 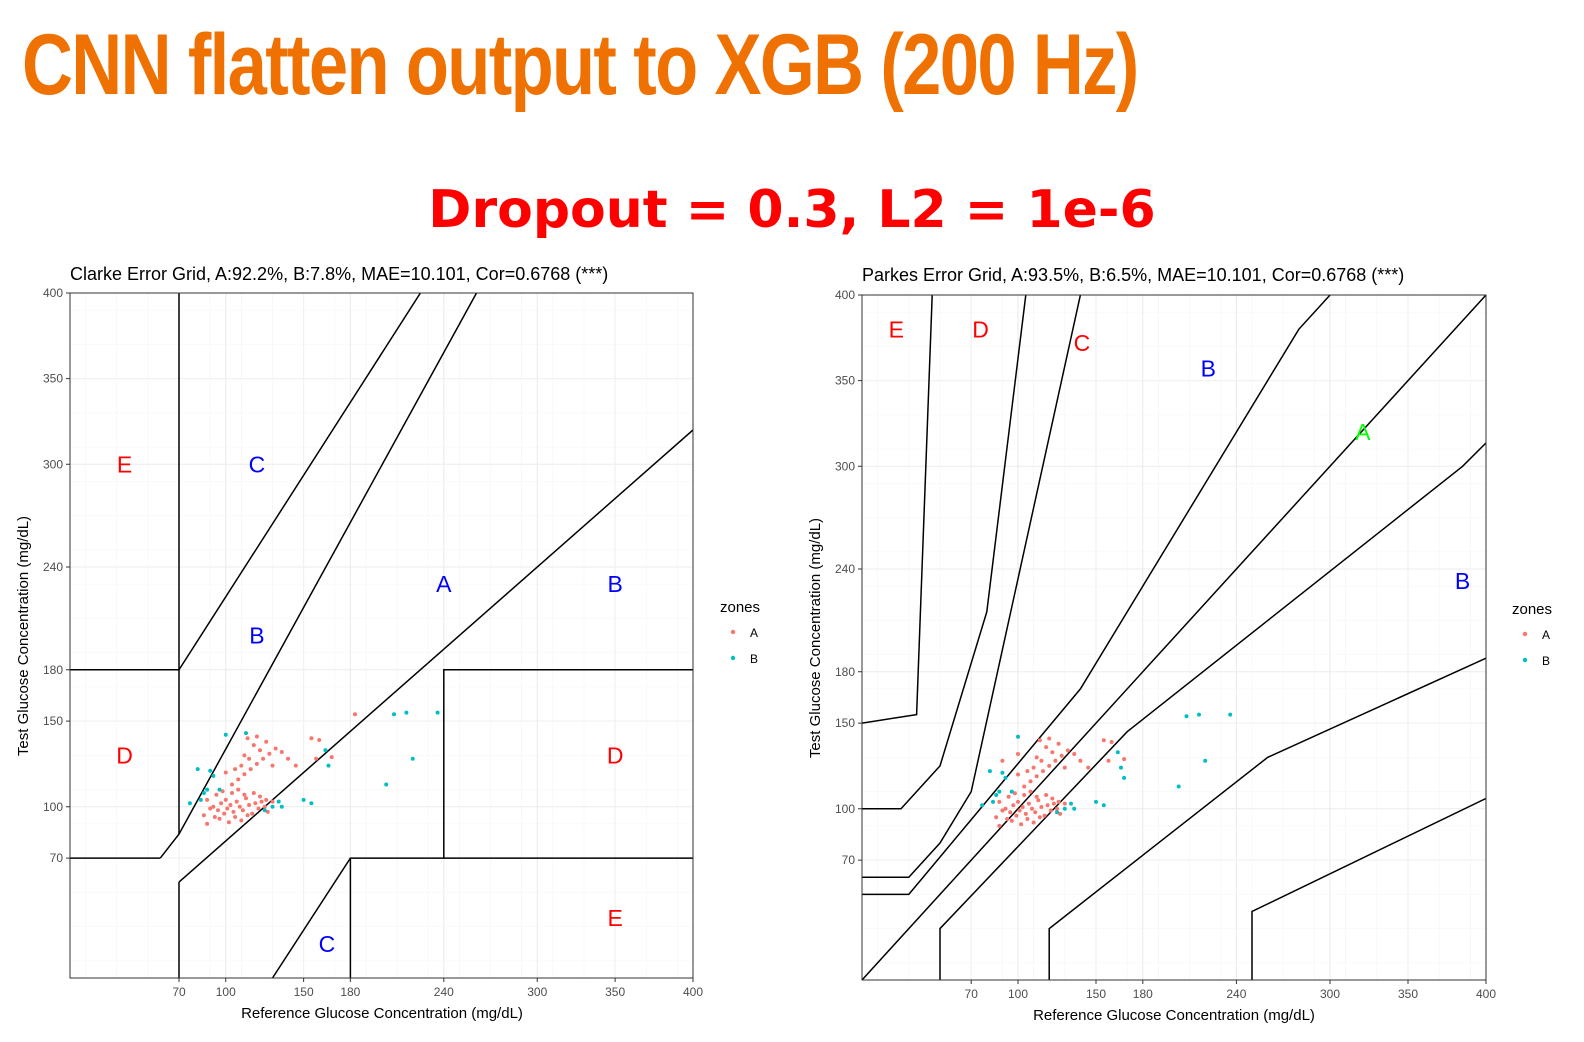 What do you see at coordinates (1486, 994) in the screenshot?
I see `x-tick-label: 400` at bounding box center [1486, 994].